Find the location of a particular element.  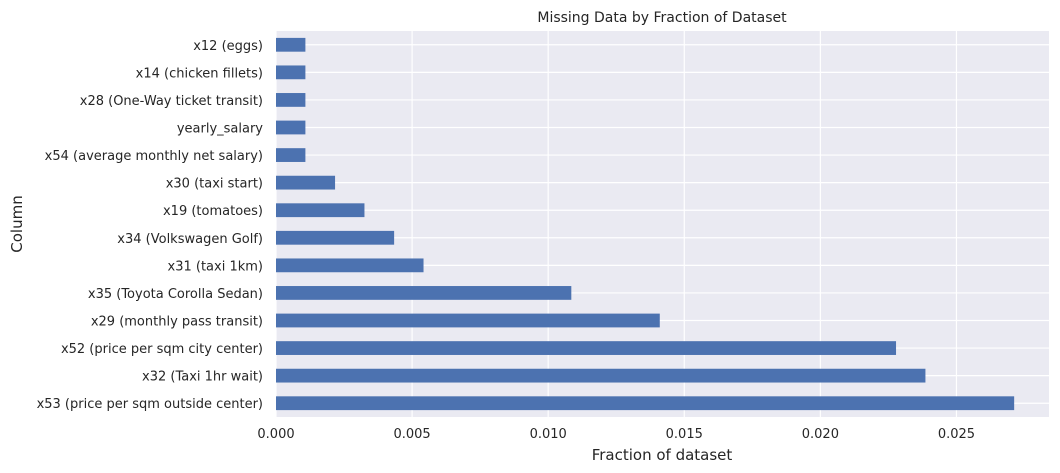

x-tick-label: 0.005 is located at coordinates (411, 434).